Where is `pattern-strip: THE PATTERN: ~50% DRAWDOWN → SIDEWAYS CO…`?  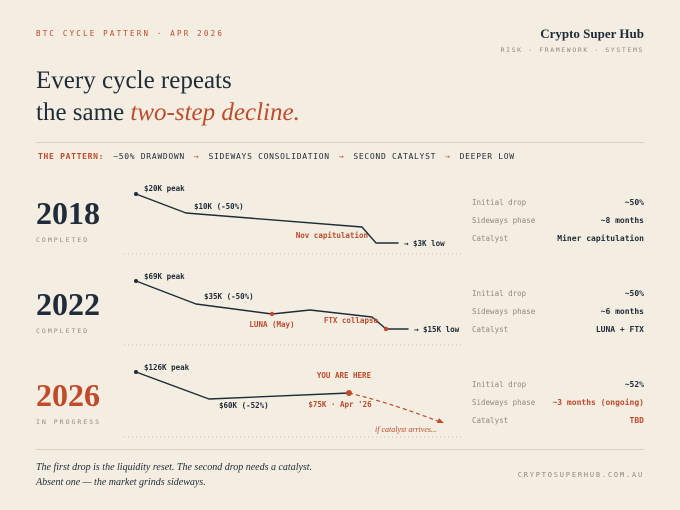 pattern-strip: THE PATTERN: ~50% DRAWDOWN → SIDEWAYS CO… is located at coordinates (340, 155).